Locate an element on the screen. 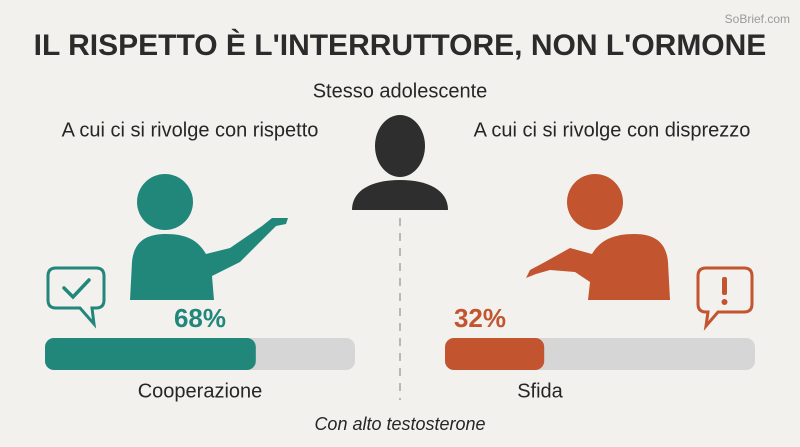 The image size is (800, 447). alert-bubble is located at coordinates (725, 298).